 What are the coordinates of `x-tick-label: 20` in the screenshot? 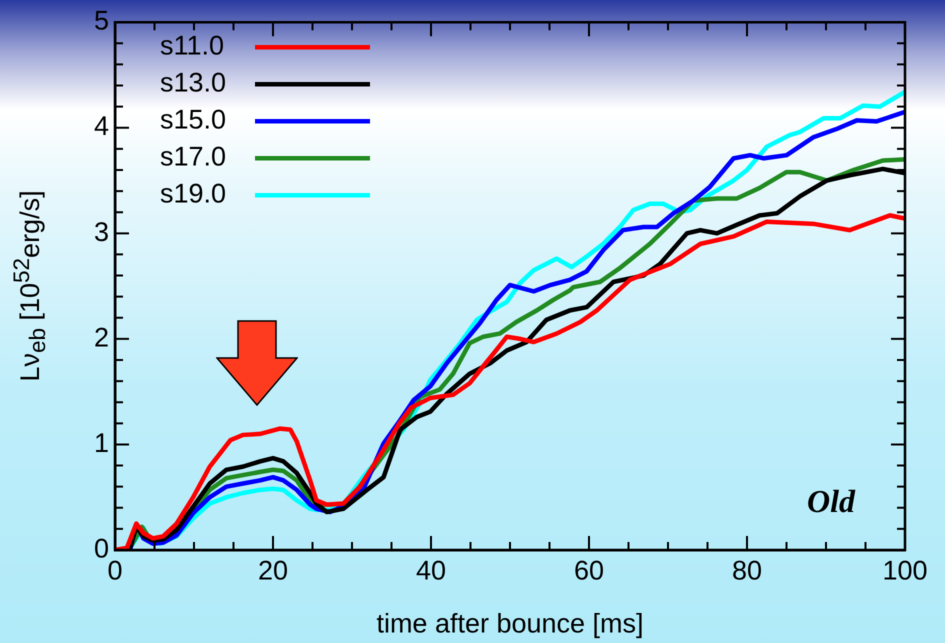 It's located at (273, 571).